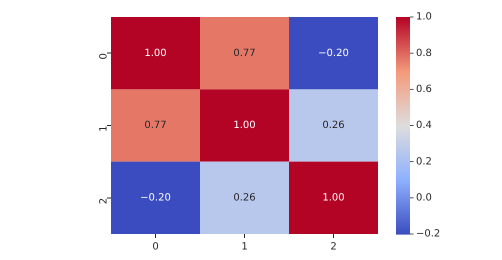 The image size is (502, 260). I want to click on color-bar-label: −0.2, so click(428, 234).